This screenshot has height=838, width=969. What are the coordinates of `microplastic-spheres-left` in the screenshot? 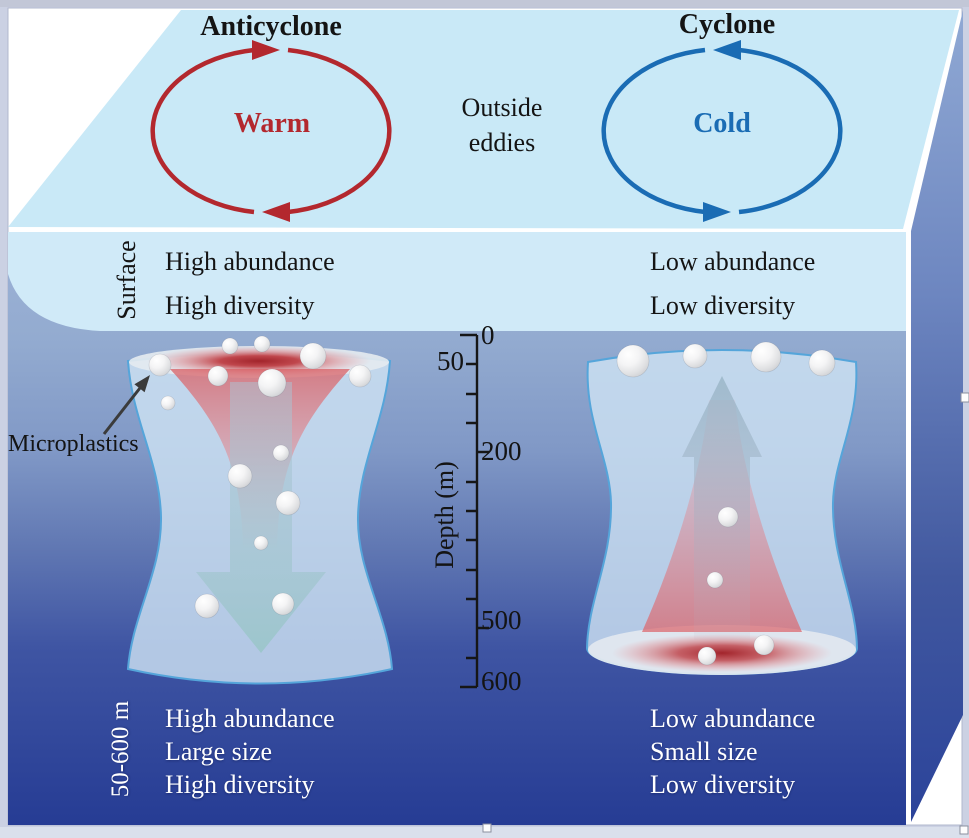 It's located at (260, 477).